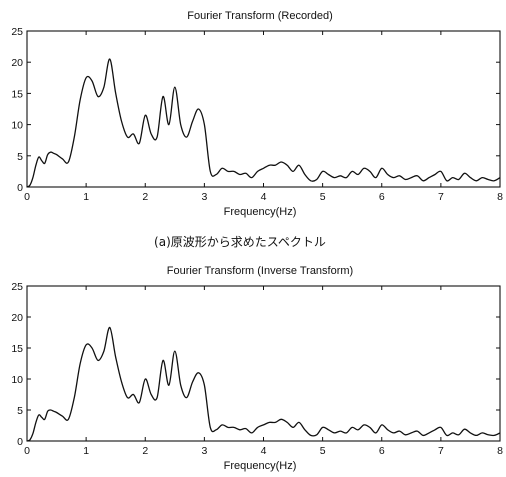 This screenshot has height=477, width=506. Describe the element at coordinates (260, 271) in the screenshot. I see `chart-title: Fourier Transform (Inverse Transform)` at that location.